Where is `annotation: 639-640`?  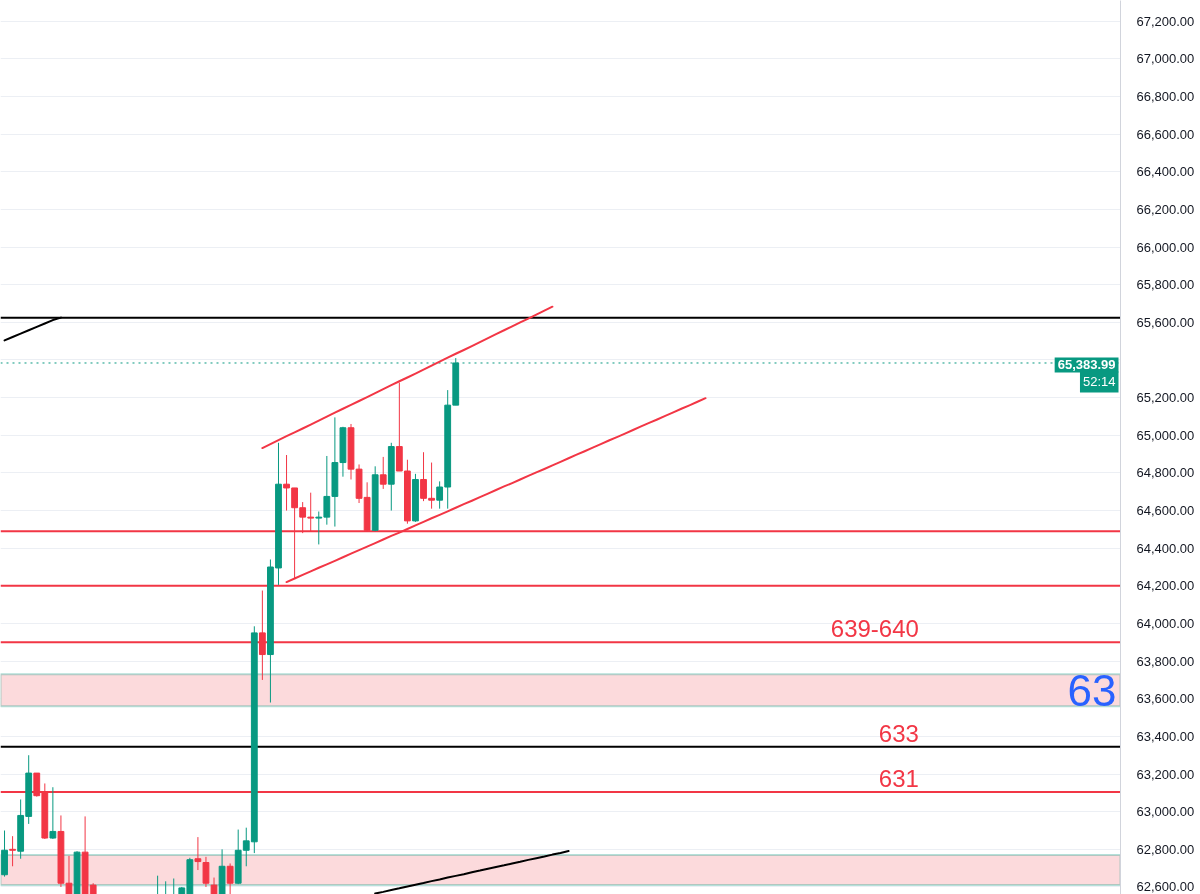
annotation: 639-640 is located at coordinates (874, 629).